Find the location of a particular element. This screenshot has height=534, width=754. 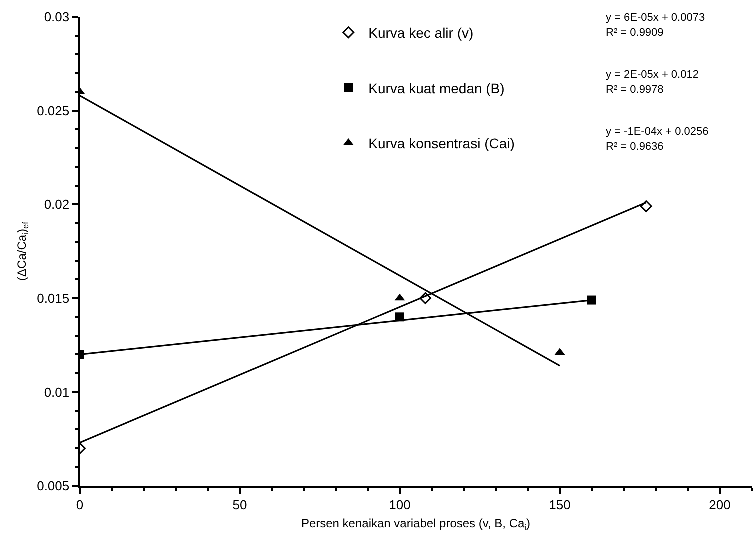

annotation: R² = 0.9909 is located at coordinates (635, 33).